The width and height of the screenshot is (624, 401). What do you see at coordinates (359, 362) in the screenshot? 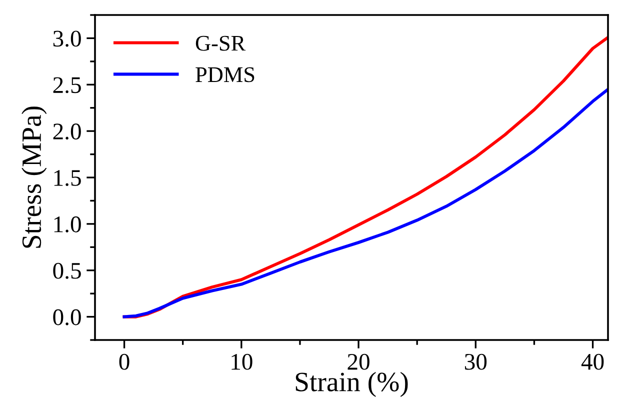
I see `x-tick-label: 20` at bounding box center [359, 362].